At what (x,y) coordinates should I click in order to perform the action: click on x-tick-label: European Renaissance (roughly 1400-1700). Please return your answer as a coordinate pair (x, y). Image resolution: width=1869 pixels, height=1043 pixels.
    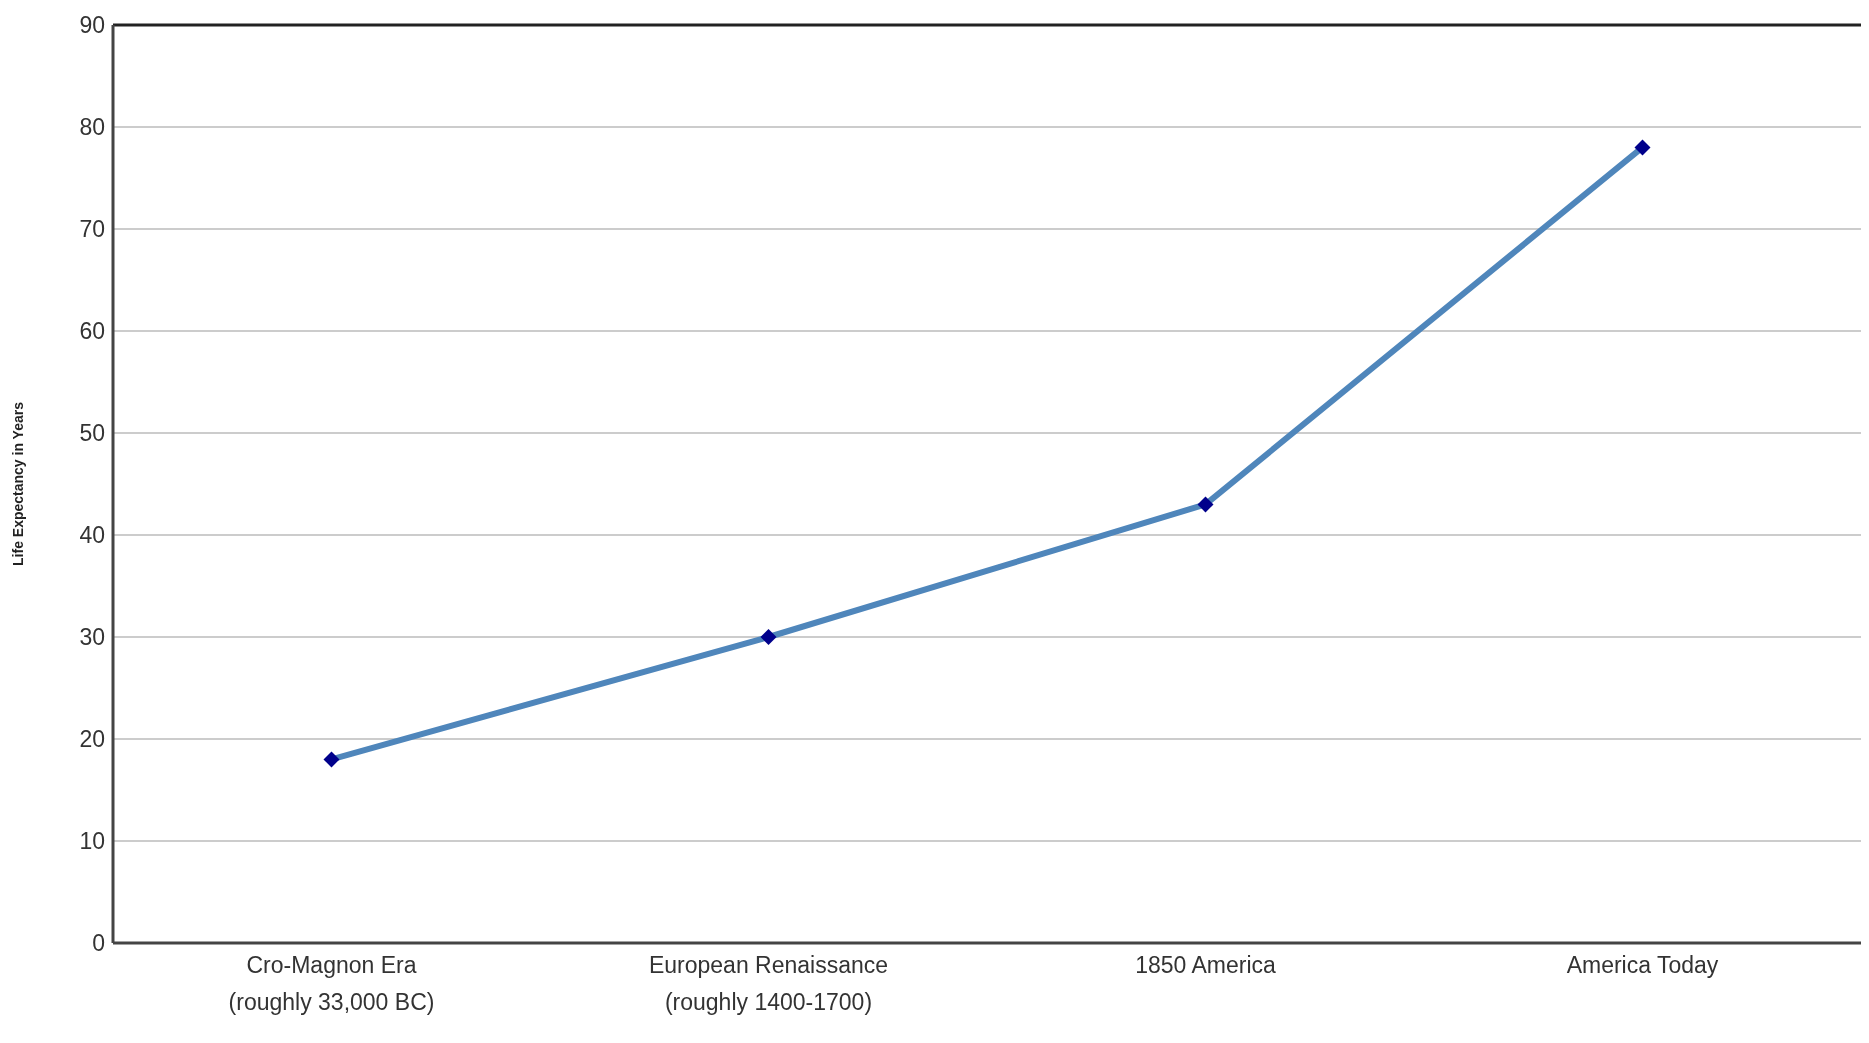
    Looking at the image, I should click on (768, 983).